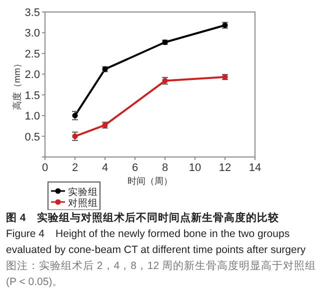 This screenshot has height=300, width=324. I want to click on x-tick-label: 12, so click(225, 168).